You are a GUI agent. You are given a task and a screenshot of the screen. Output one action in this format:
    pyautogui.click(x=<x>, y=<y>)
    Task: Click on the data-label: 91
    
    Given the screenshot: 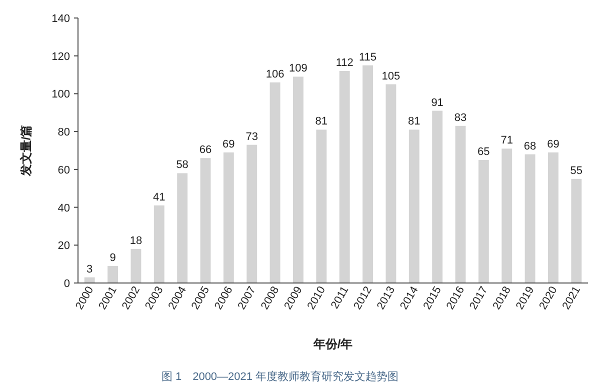 What is the action you would take?
    pyautogui.click(x=437, y=102)
    